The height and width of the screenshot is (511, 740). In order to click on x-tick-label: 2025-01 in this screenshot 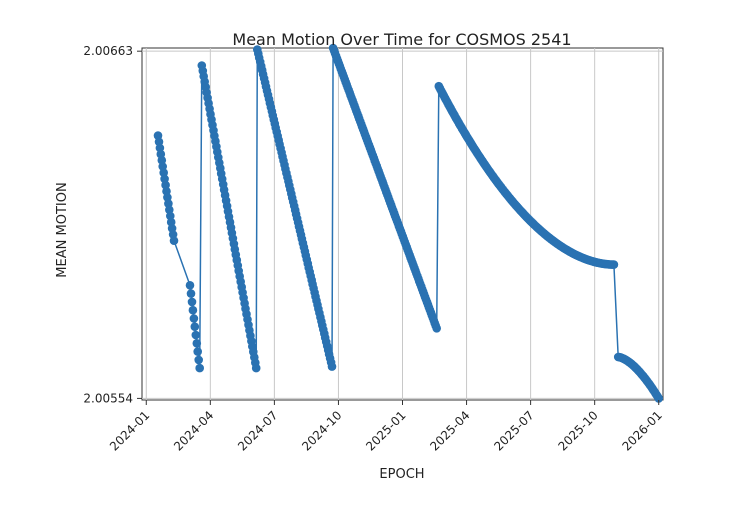, I will do `click(385, 430)`.